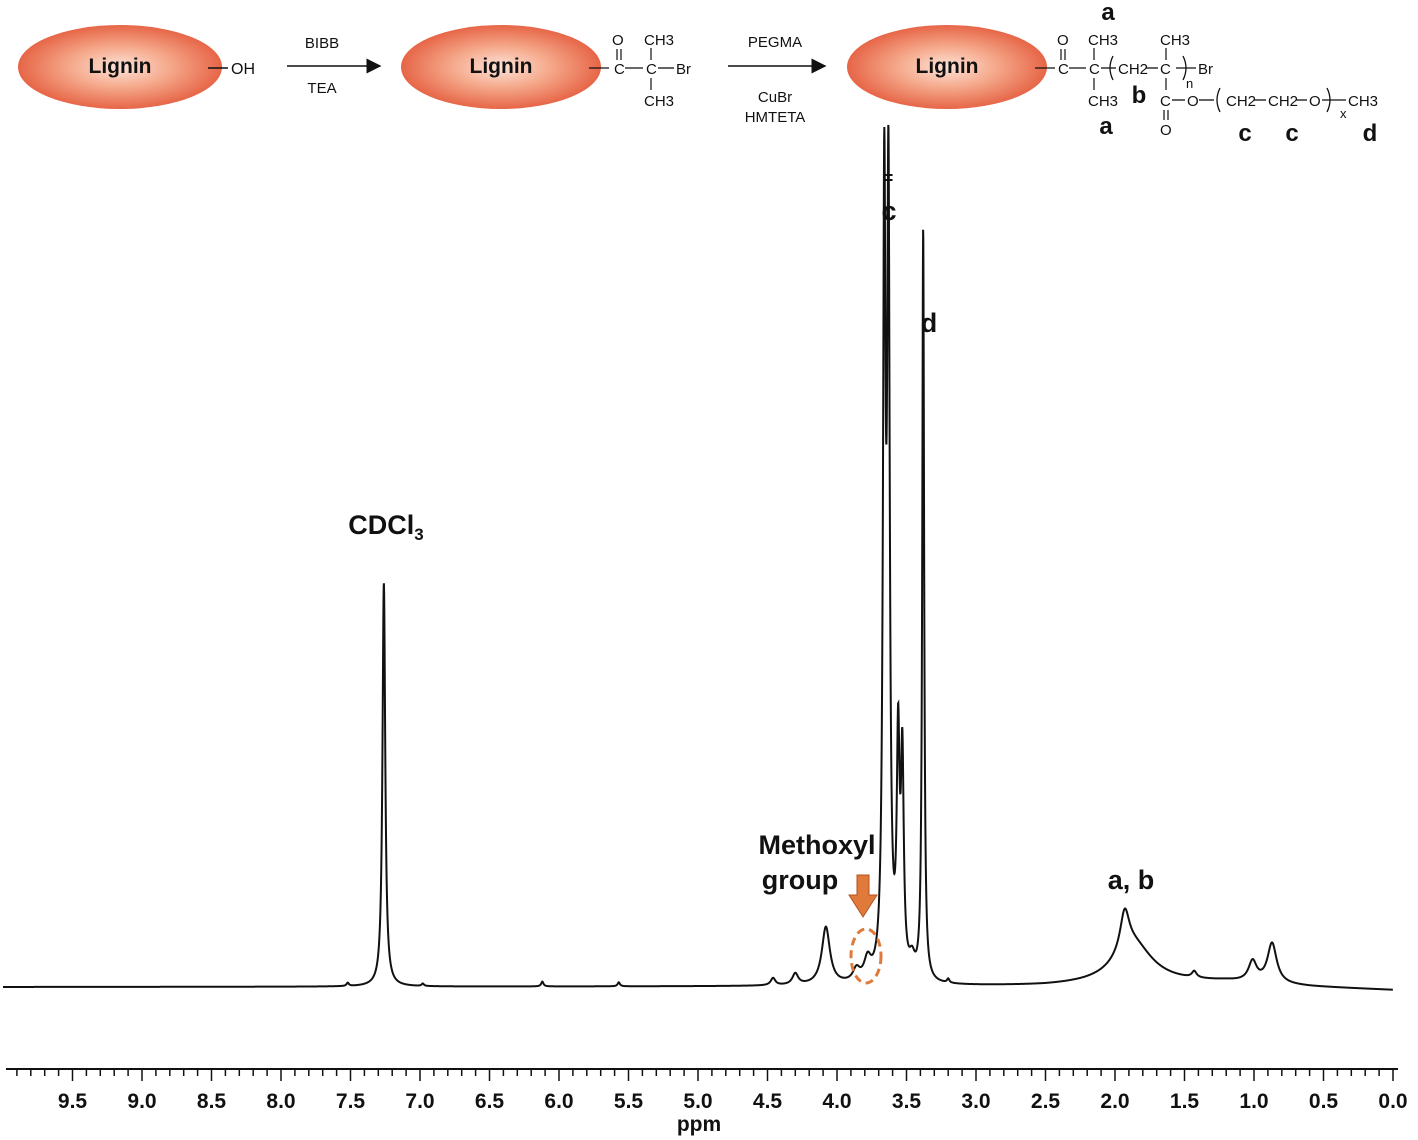 The width and height of the screenshot is (1418, 1140). What do you see at coordinates (836, 1101) in the screenshot?
I see `x-tick-label: 4.0` at bounding box center [836, 1101].